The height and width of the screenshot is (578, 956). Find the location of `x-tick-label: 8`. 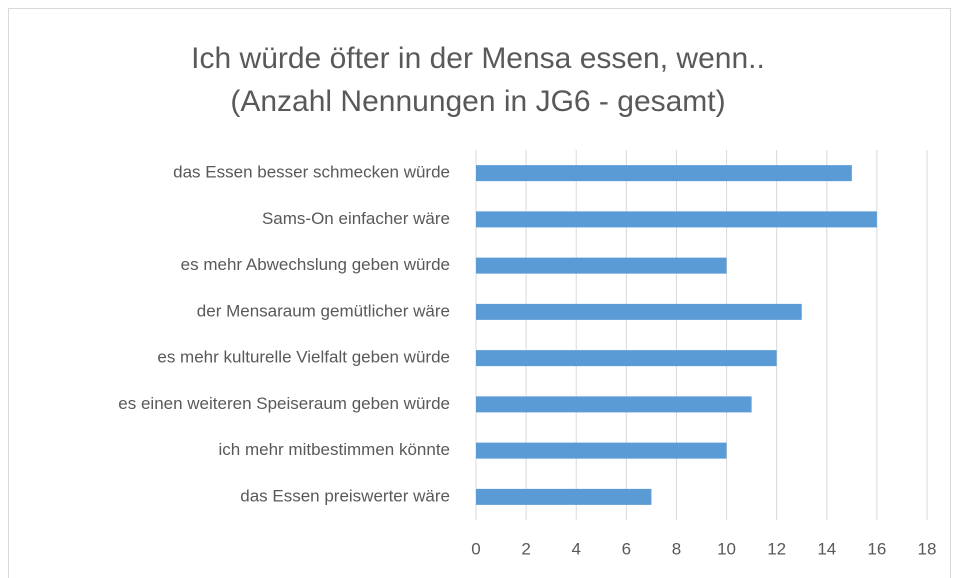

x-tick-label: 8 is located at coordinates (676, 548).